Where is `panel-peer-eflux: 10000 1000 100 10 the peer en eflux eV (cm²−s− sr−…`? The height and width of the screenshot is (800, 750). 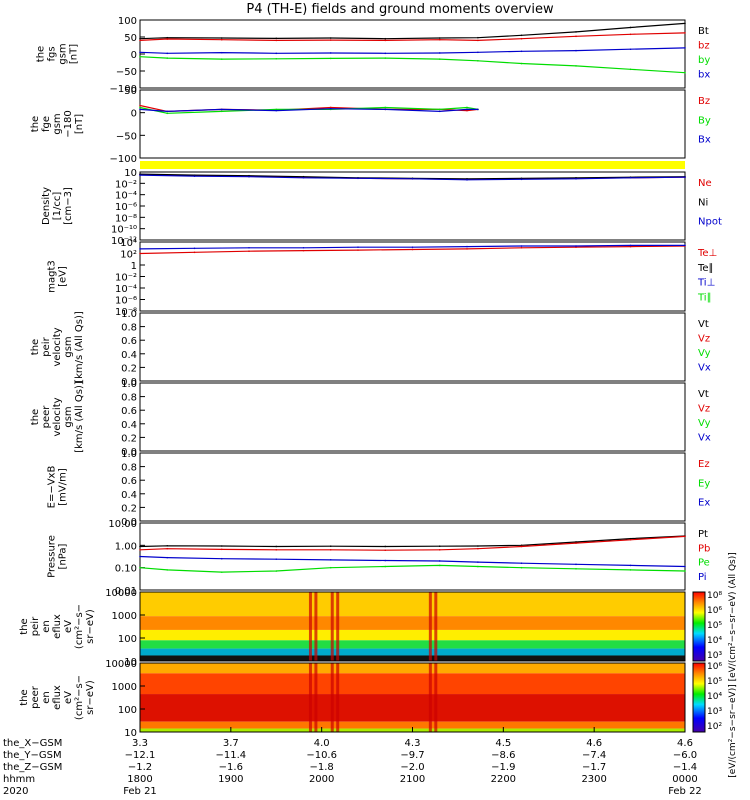
panel-peer-eflux: 10000 1000 100 10 the peer en eflux eV (cm²−s− sr−… is located at coordinates (352, 699).